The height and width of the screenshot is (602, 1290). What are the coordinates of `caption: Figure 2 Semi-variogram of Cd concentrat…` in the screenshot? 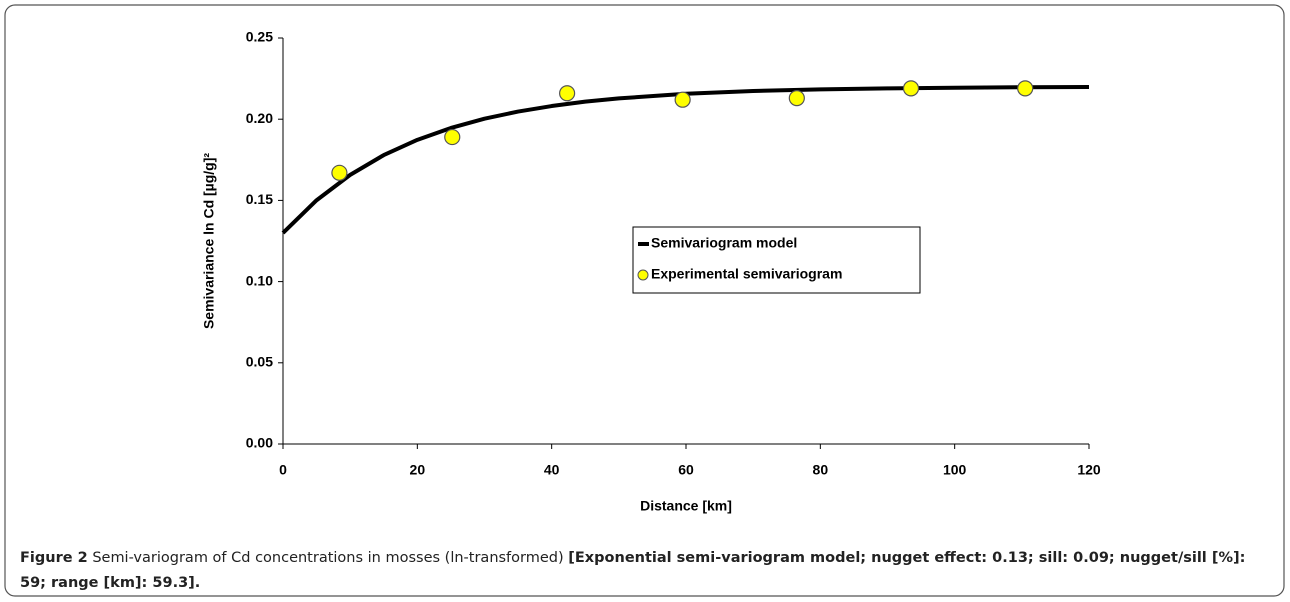 It's located at (647, 571).